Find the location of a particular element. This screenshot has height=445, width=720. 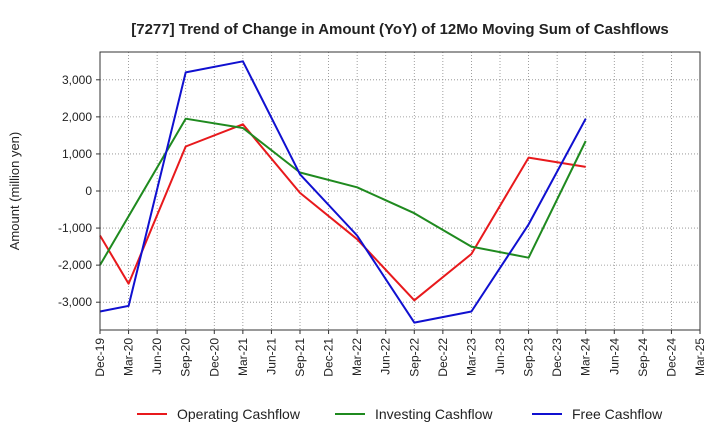

x-tick-label: Jun-21 is located at coordinates (271, 356).